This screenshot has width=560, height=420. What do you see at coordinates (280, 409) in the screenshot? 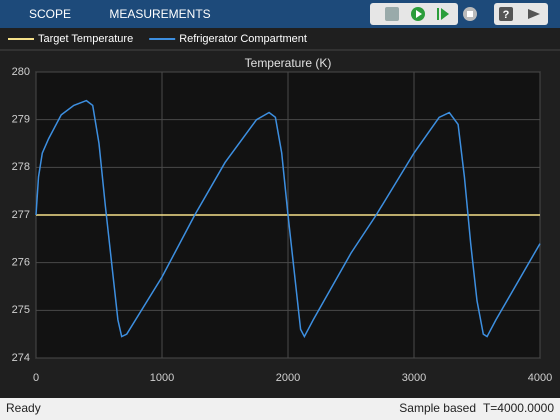
I see `status-bar` at bounding box center [280, 409].